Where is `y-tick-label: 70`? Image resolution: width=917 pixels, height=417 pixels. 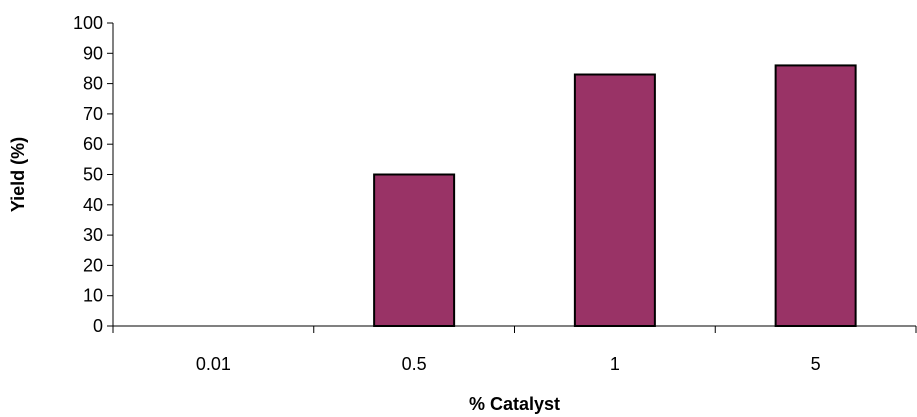 y-tick-label: 70 is located at coordinates (93, 114).